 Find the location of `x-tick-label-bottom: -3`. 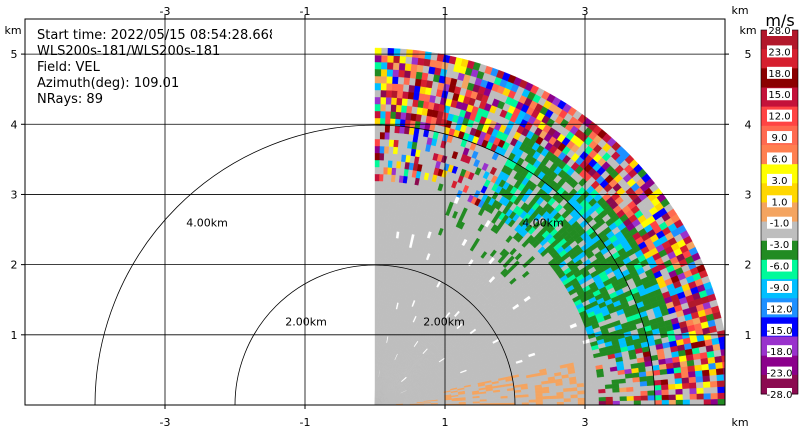

x-tick-label-bottom: -3 is located at coordinates (165, 422).